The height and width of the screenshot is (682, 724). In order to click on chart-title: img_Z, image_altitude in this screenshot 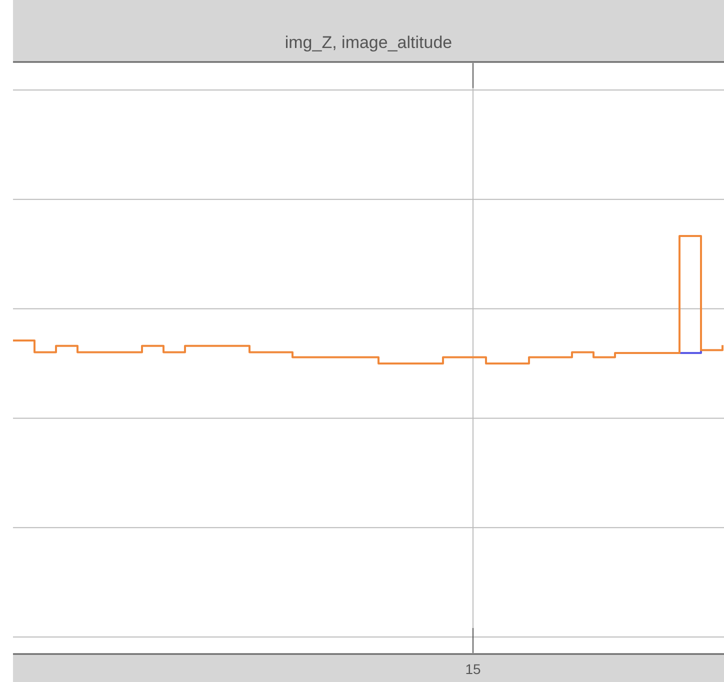, I will do `click(368, 42)`.